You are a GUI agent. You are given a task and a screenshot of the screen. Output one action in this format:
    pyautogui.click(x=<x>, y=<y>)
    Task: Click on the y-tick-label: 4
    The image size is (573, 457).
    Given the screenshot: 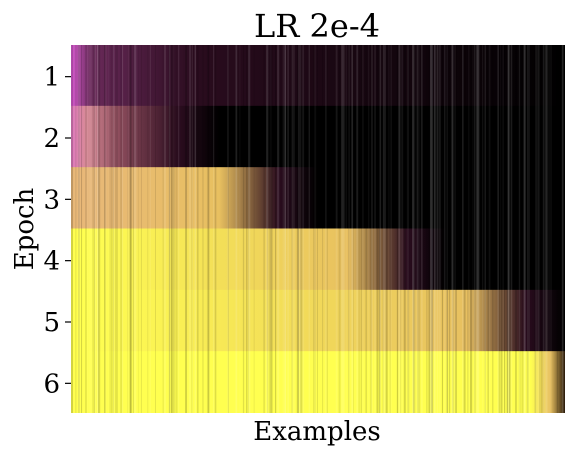 What is the action you would take?
    pyautogui.click(x=51, y=262)
    